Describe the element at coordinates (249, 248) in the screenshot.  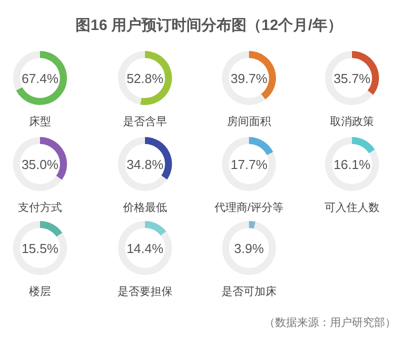
I see `text: 3.9%` at that location.